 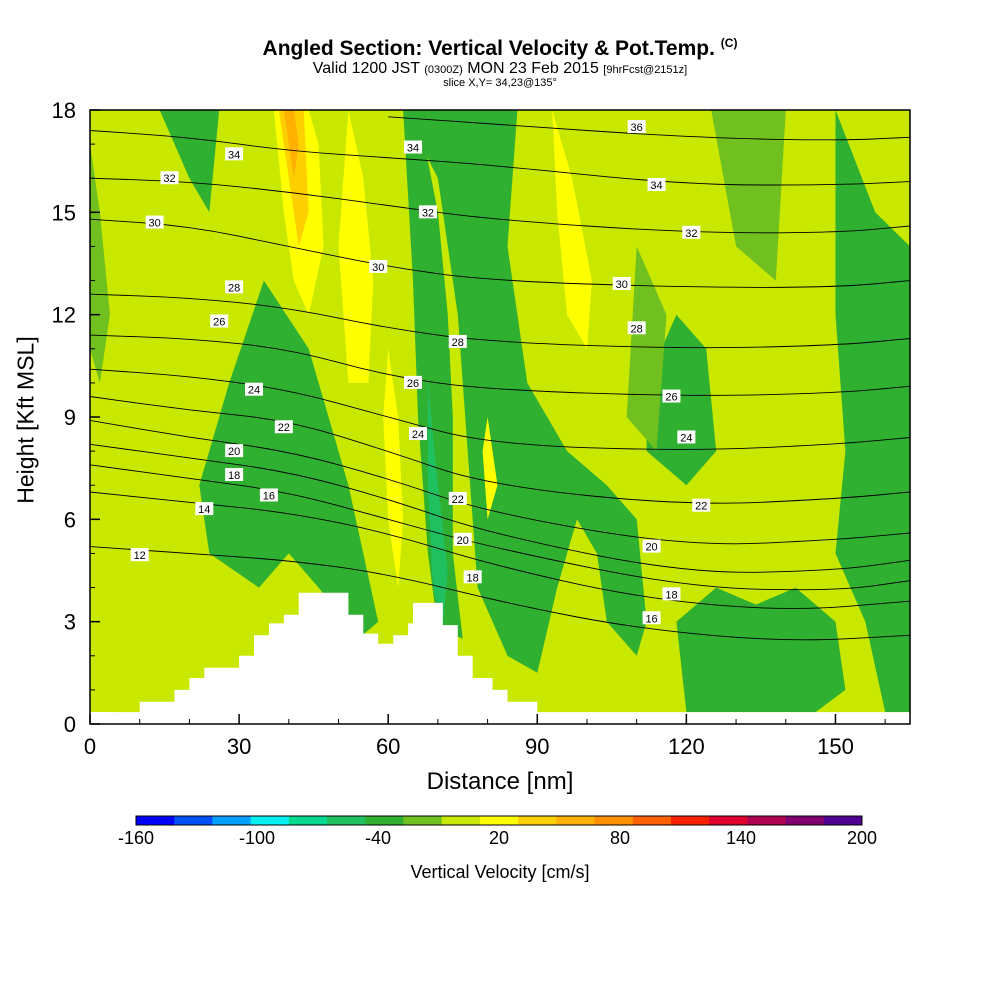 I want to click on x-tick-label: 90, so click(x=537, y=746).